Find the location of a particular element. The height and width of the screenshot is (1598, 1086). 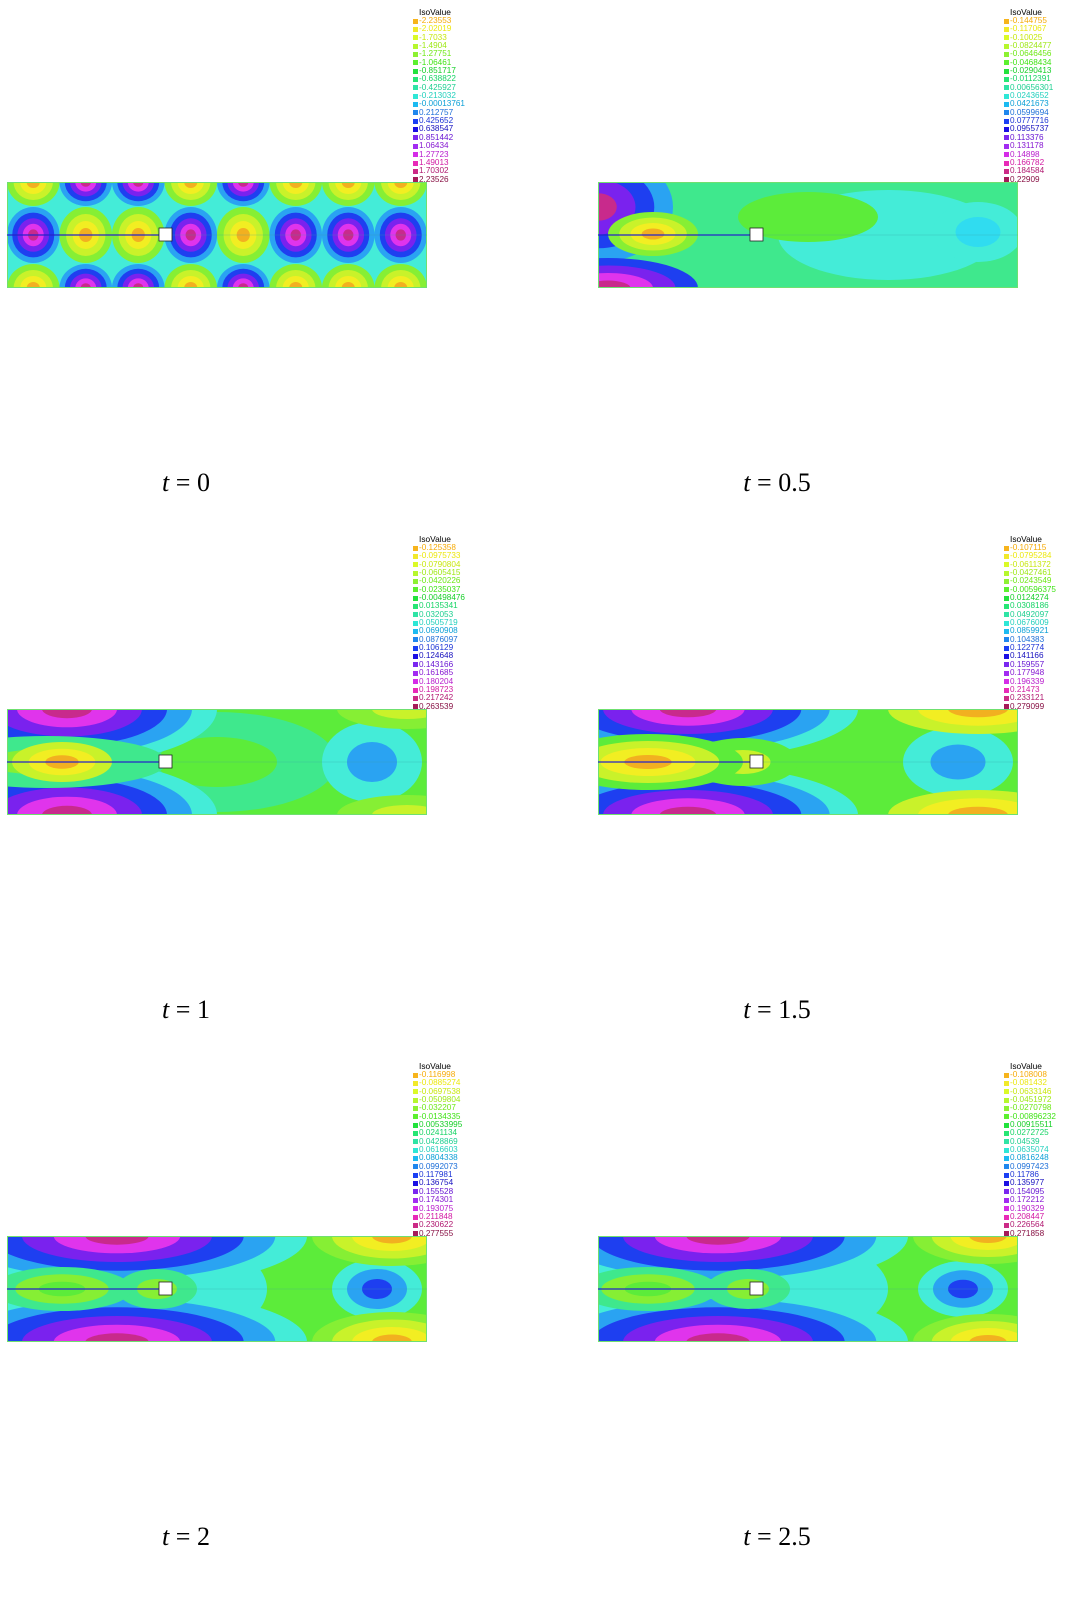

legend-entry: 0.0241134 is located at coordinates (437, 1133).